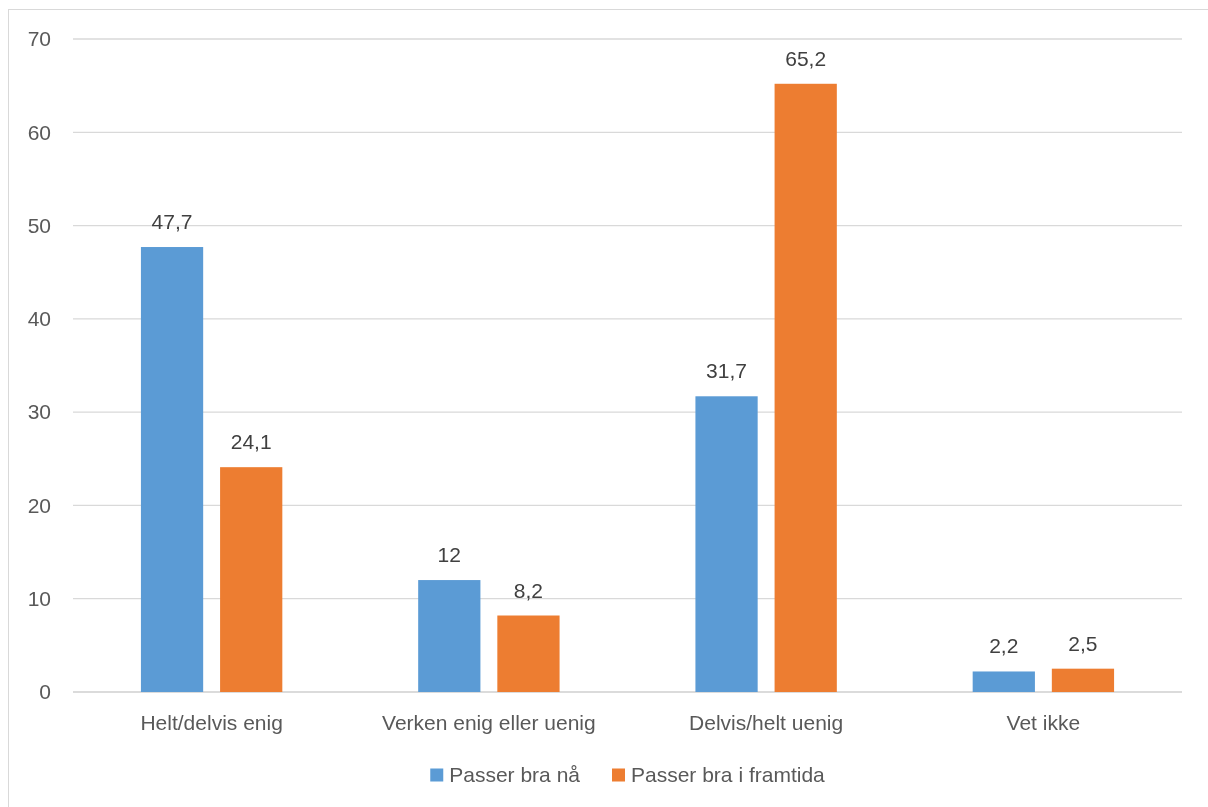 The height and width of the screenshot is (807, 1208). Describe the element at coordinates (1083, 643) in the screenshot. I see `data-label: 2,5` at that location.